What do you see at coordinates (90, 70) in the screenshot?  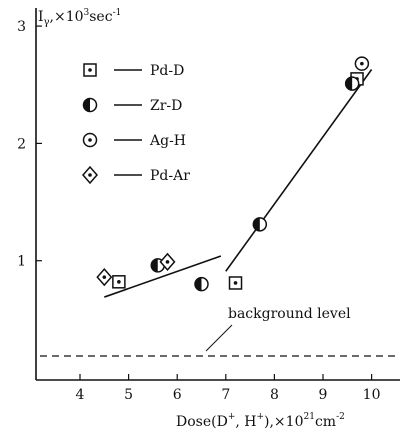 I see `legend-marker-pd-d` at bounding box center [90, 70].